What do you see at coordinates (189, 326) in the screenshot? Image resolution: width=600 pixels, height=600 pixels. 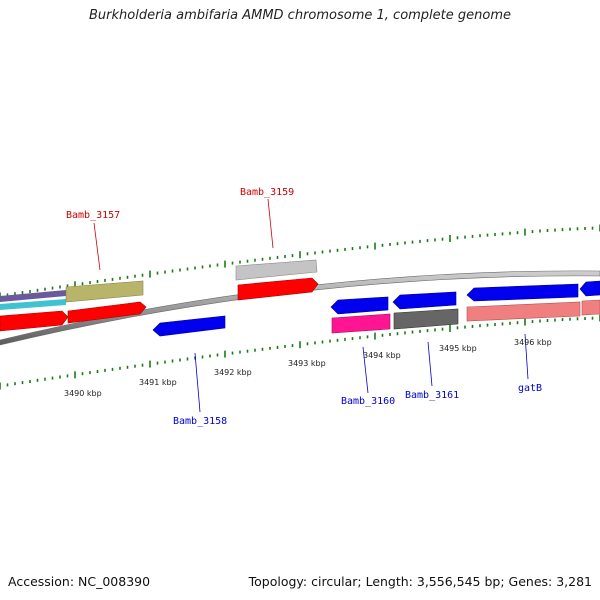 I see `gene-bamb3158` at bounding box center [189, 326].